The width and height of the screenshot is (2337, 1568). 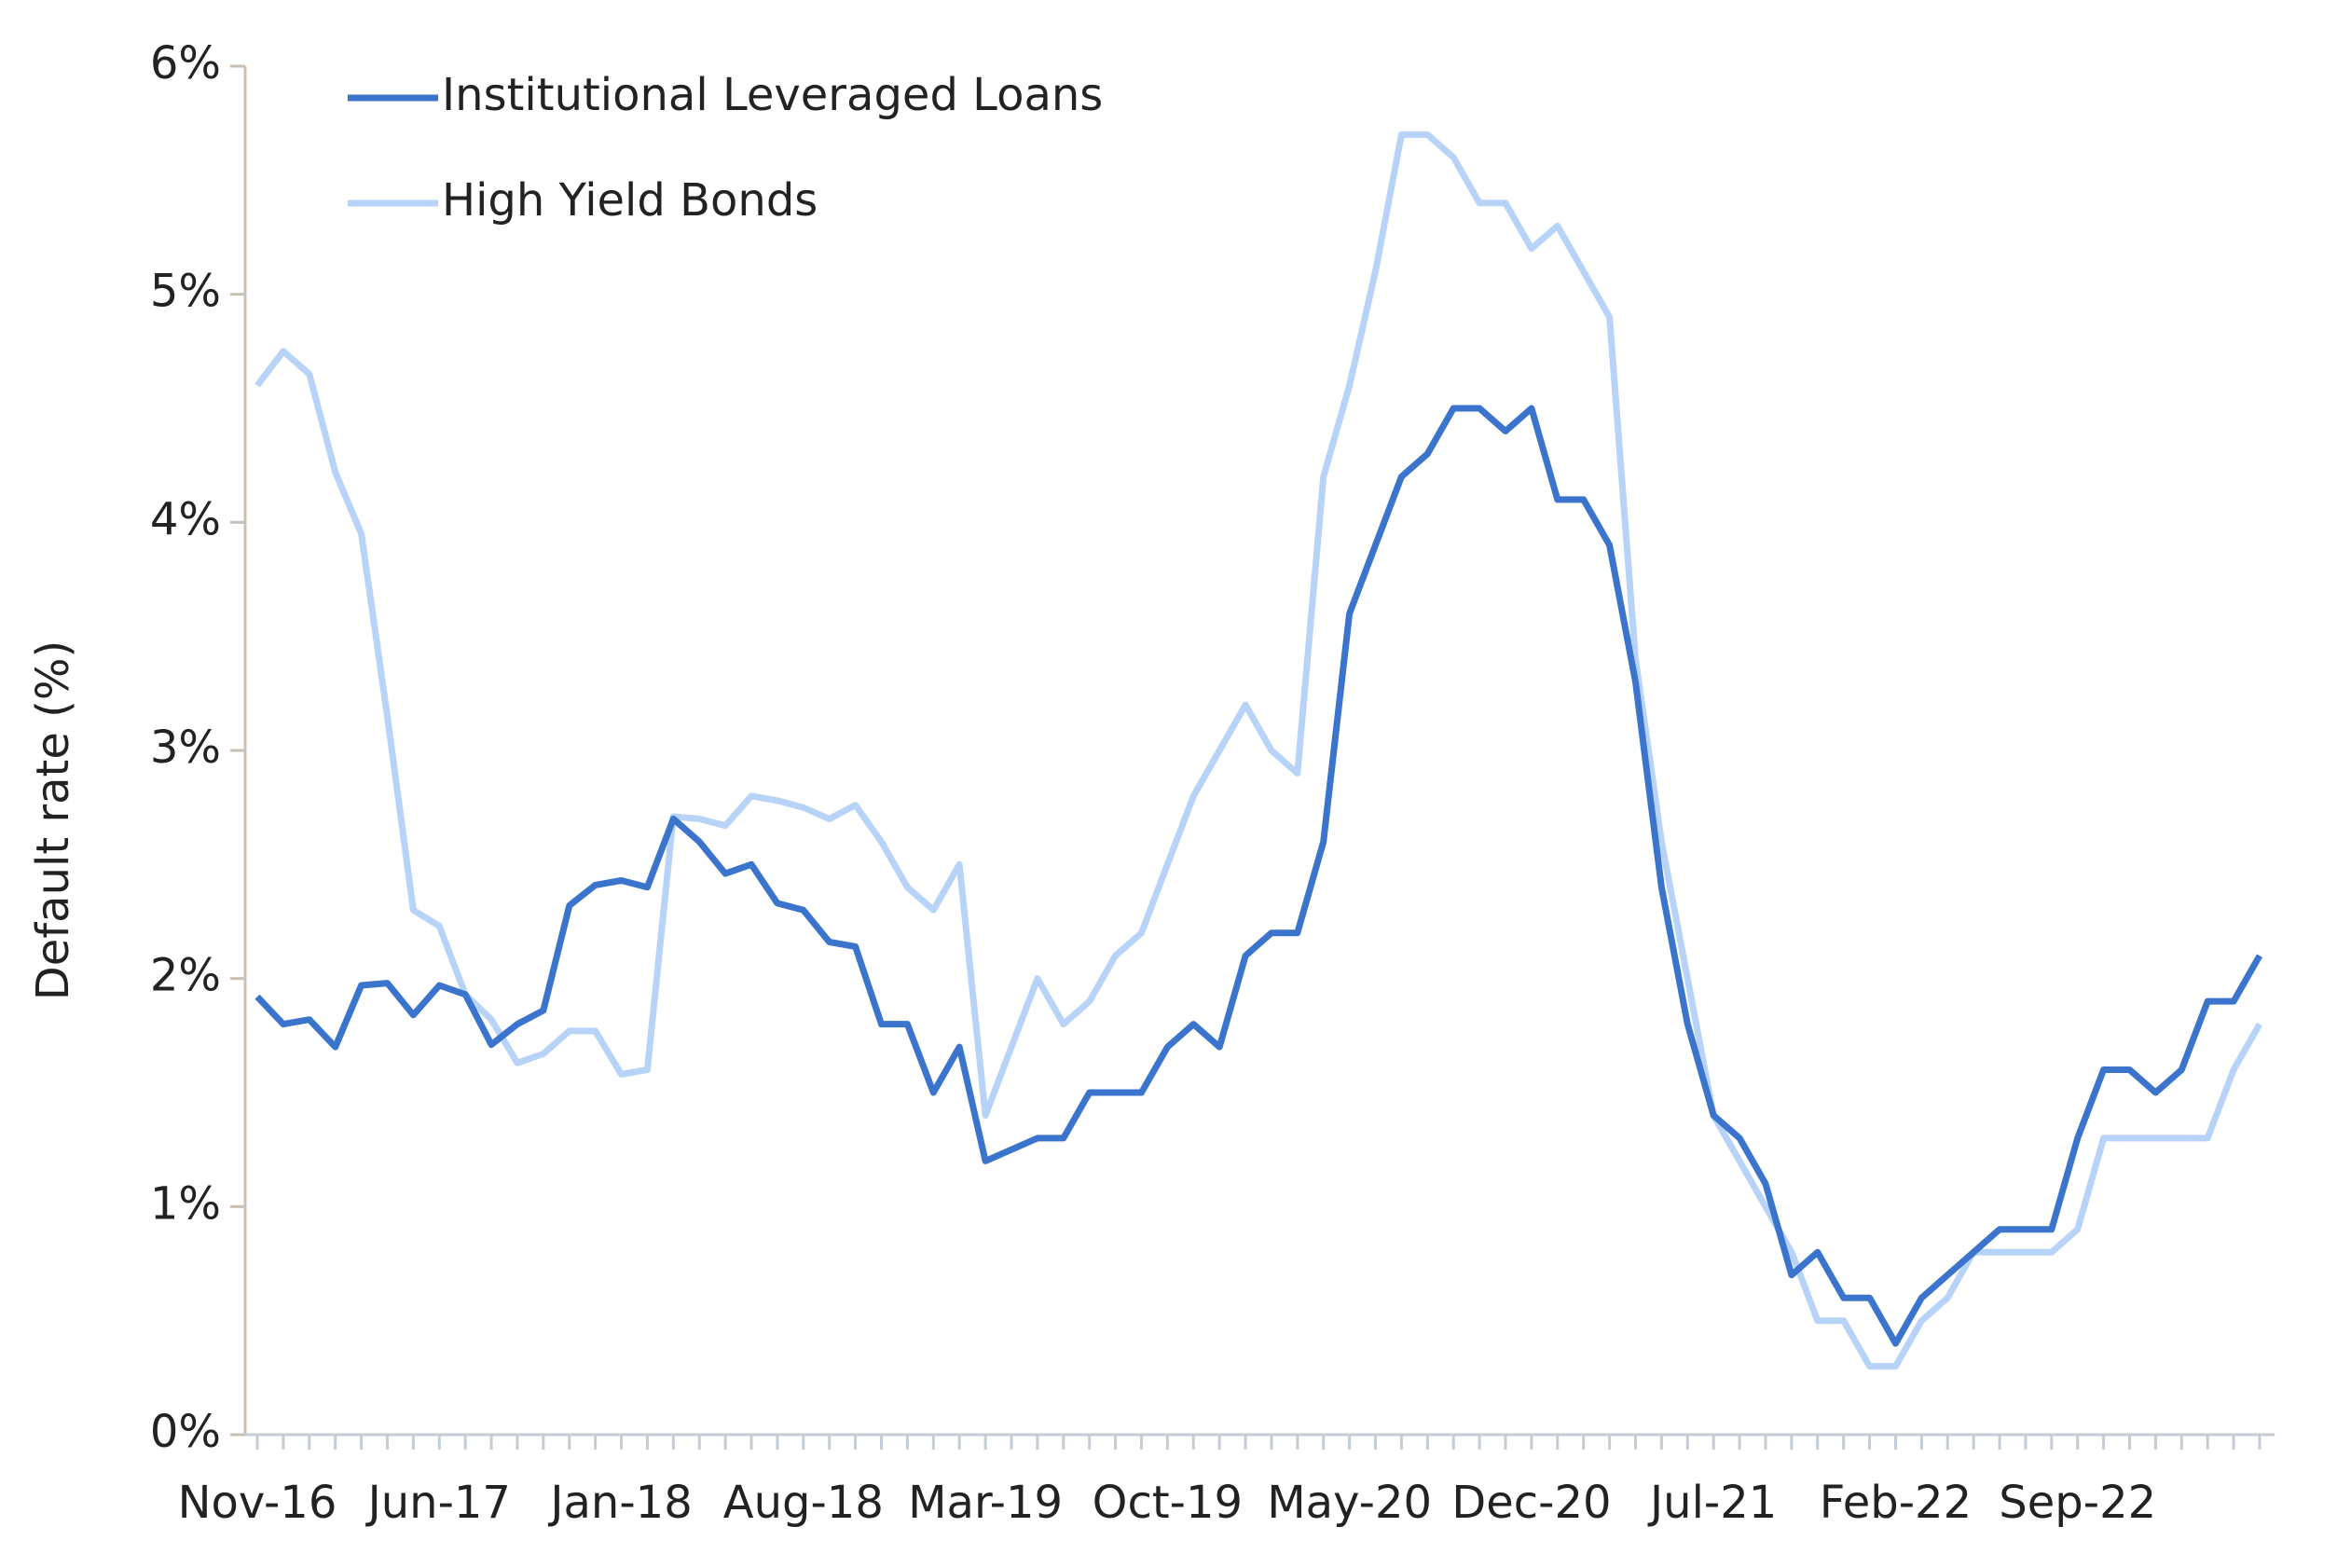 What do you see at coordinates (185, 976) in the screenshot?
I see `y-tick-label: 2%` at bounding box center [185, 976].